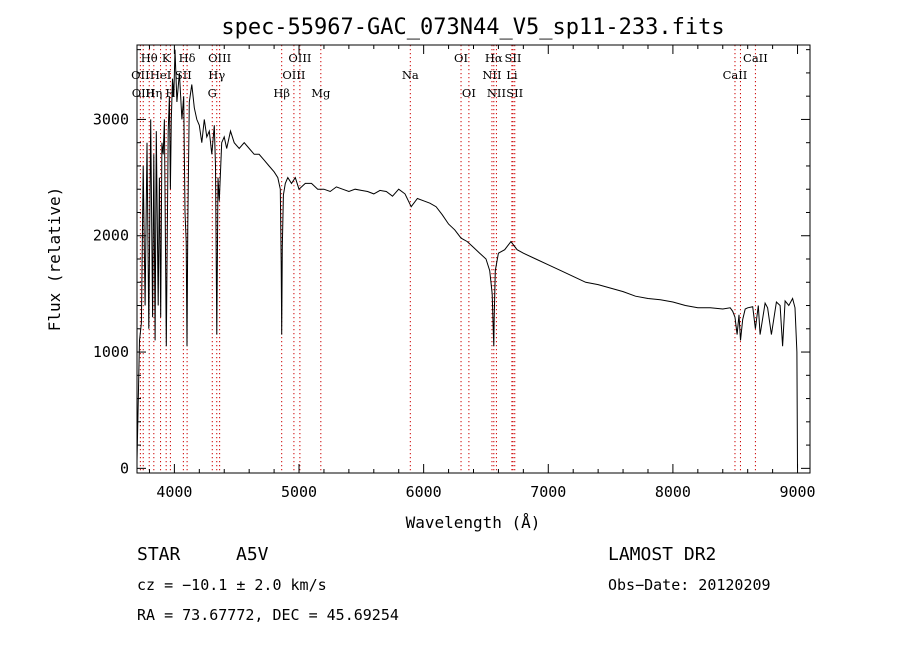  Describe the element at coordinates (166, 58) in the screenshot. I see `spectral-line-label: K` at that location.